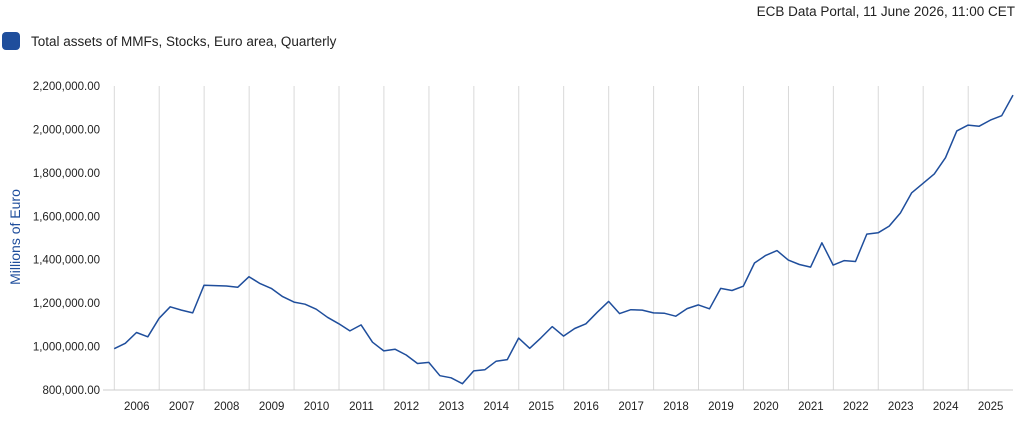  I want to click on x-tick-label-2007: 2007, so click(182, 407).